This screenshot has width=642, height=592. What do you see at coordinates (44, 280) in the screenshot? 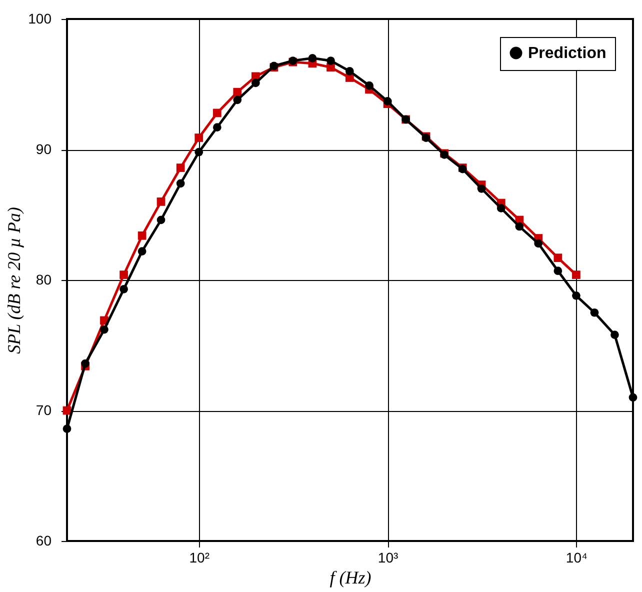
I see `y-tick-label: 80` at bounding box center [44, 280].